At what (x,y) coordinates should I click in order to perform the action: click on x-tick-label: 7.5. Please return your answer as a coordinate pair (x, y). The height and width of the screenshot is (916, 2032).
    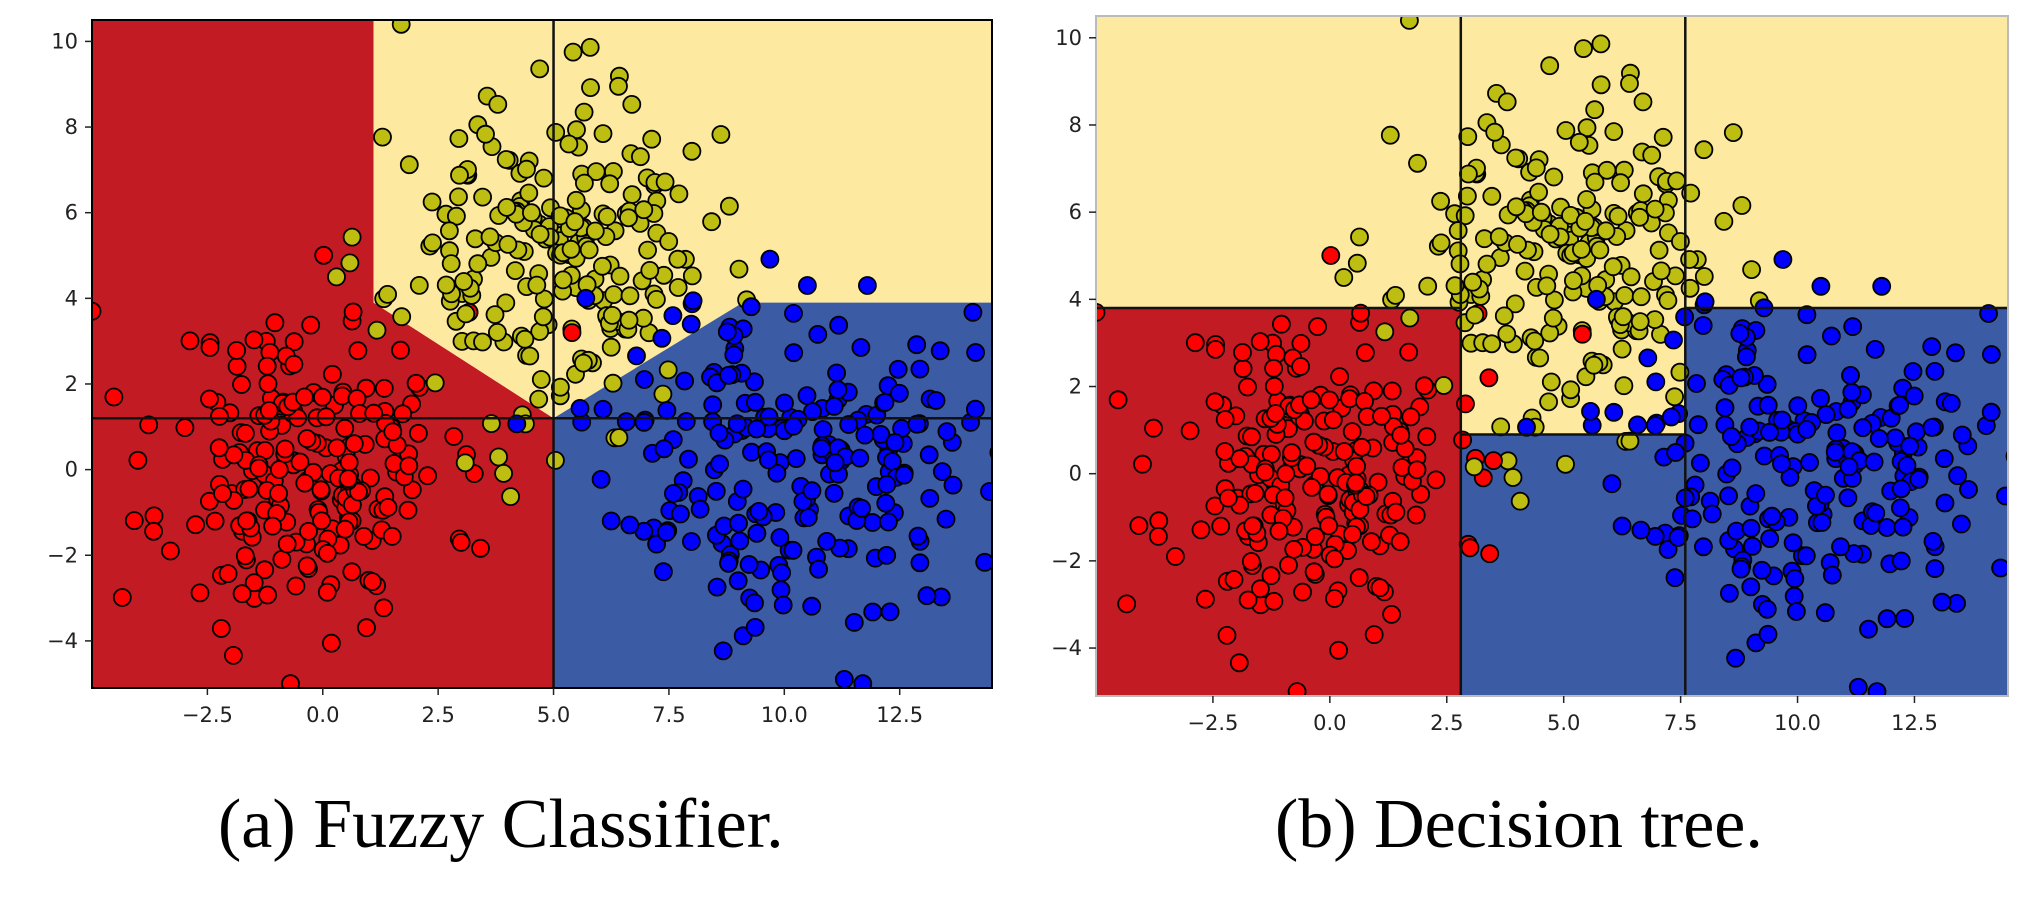
    Looking at the image, I should click on (668, 715).